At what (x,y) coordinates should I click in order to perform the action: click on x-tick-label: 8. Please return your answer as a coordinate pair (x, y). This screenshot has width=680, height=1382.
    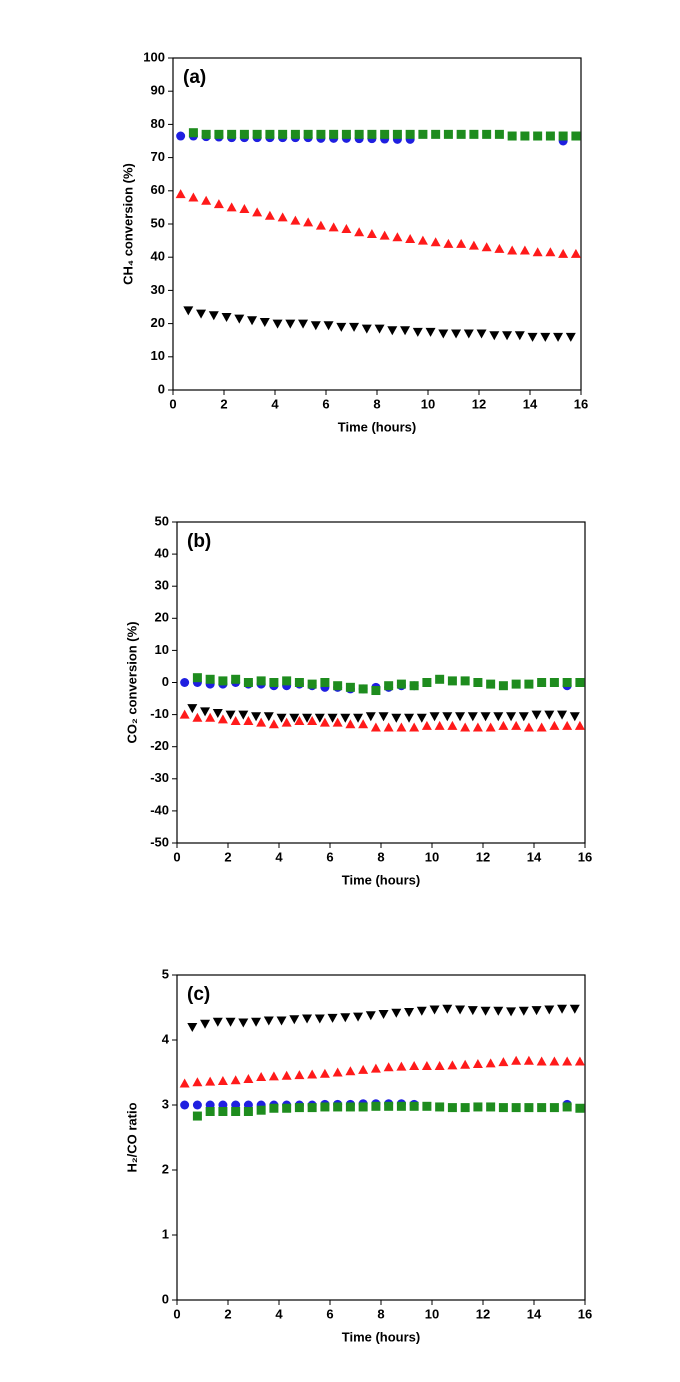
    Looking at the image, I should click on (380, 1313).